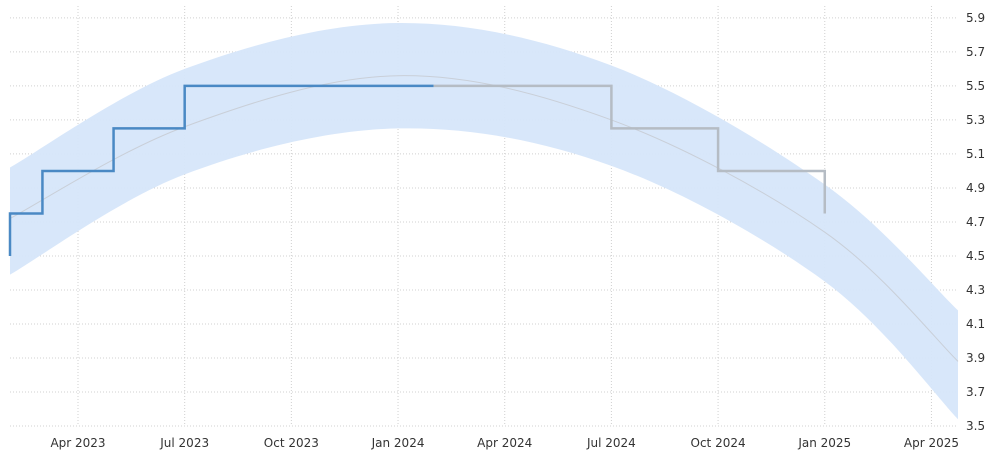  Describe the element at coordinates (975, 392) in the screenshot. I see `y-tick-label: 3.7` at that location.